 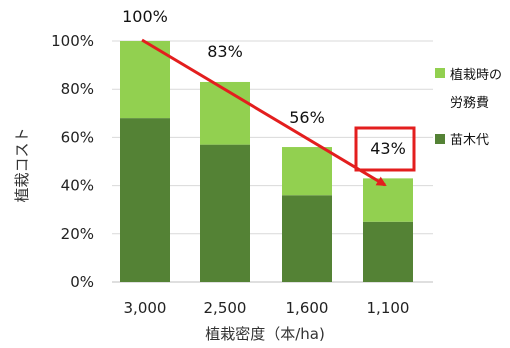 What do you see at coordinates (77, 89) in the screenshot?
I see `y-tick-label: 80%` at bounding box center [77, 89].